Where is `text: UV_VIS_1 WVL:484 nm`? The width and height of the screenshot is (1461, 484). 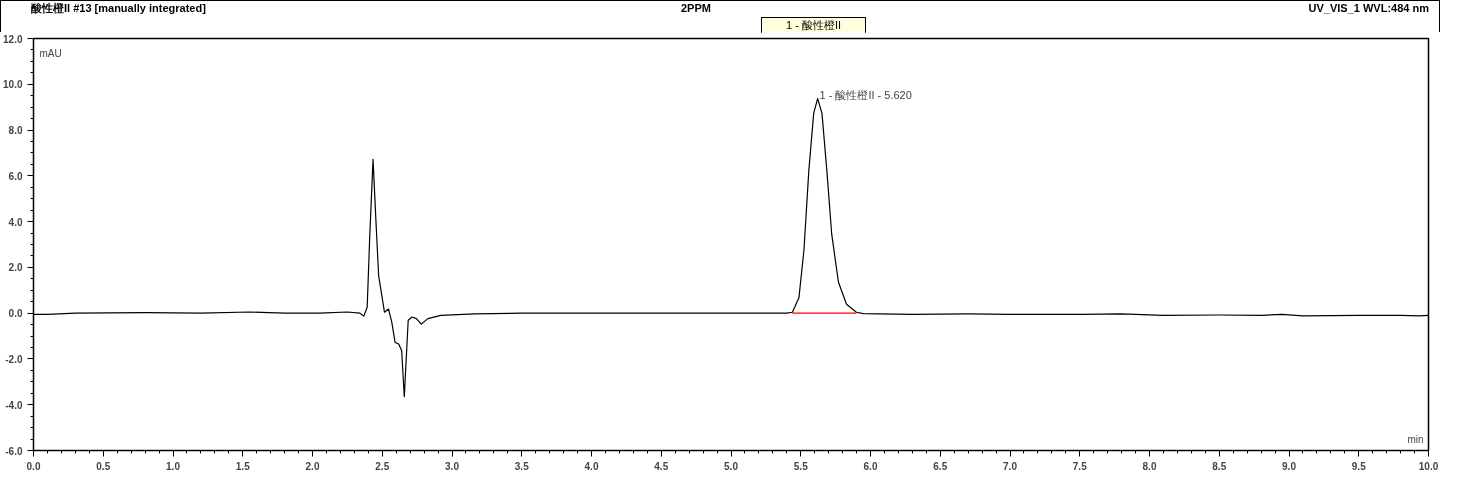
text: UV_VIS_1 WVL:484 nm is located at coordinates (1368, 8).